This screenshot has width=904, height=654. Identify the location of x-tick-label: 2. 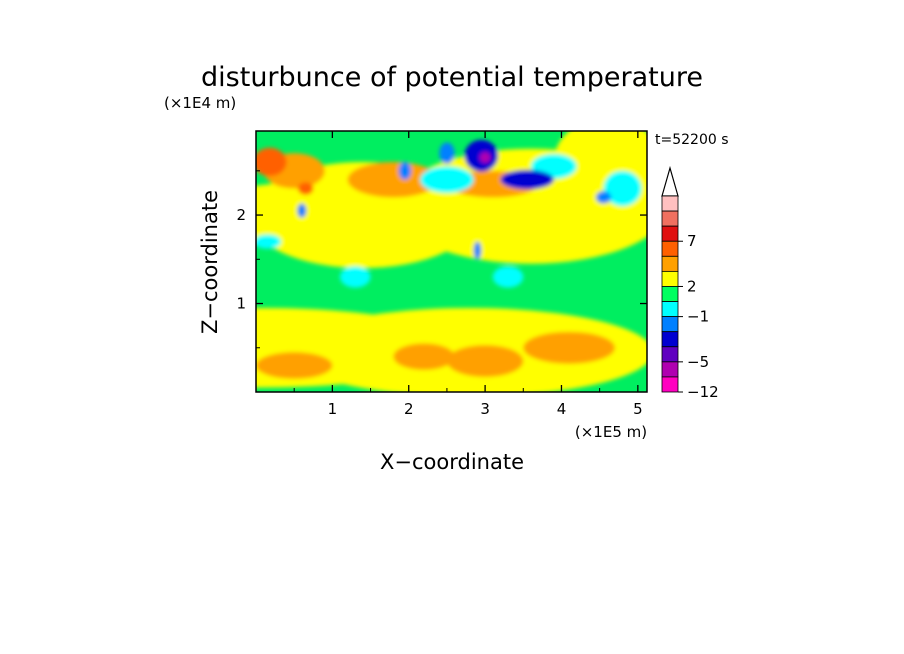
(409, 409).